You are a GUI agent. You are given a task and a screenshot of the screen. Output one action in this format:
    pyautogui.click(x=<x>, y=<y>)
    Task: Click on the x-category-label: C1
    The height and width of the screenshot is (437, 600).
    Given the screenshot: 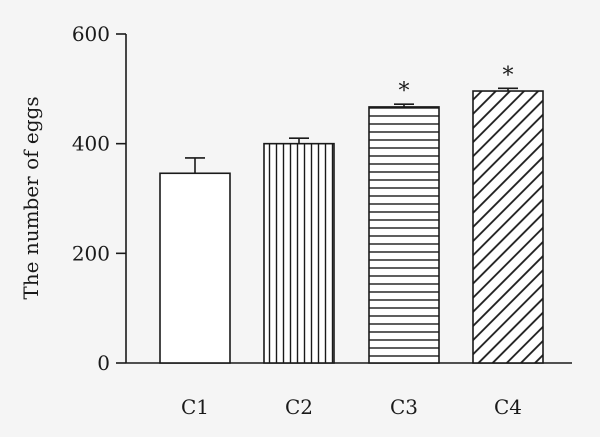 What is the action you would take?
    pyautogui.click(x=195, y=407)
    